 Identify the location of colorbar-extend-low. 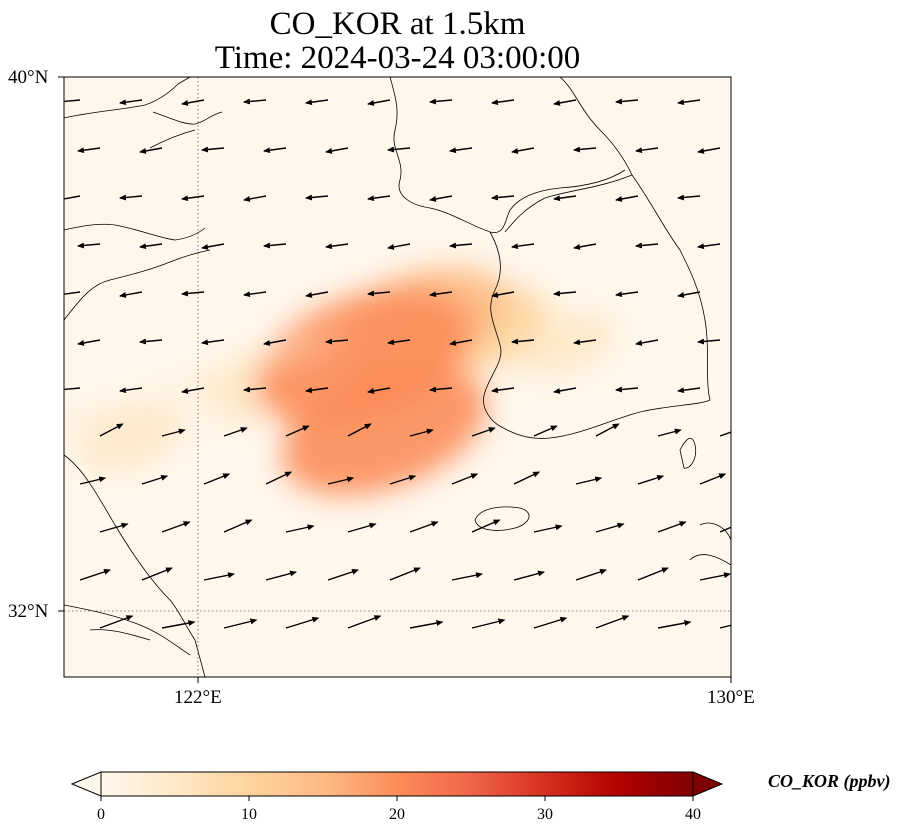
(86, 784).